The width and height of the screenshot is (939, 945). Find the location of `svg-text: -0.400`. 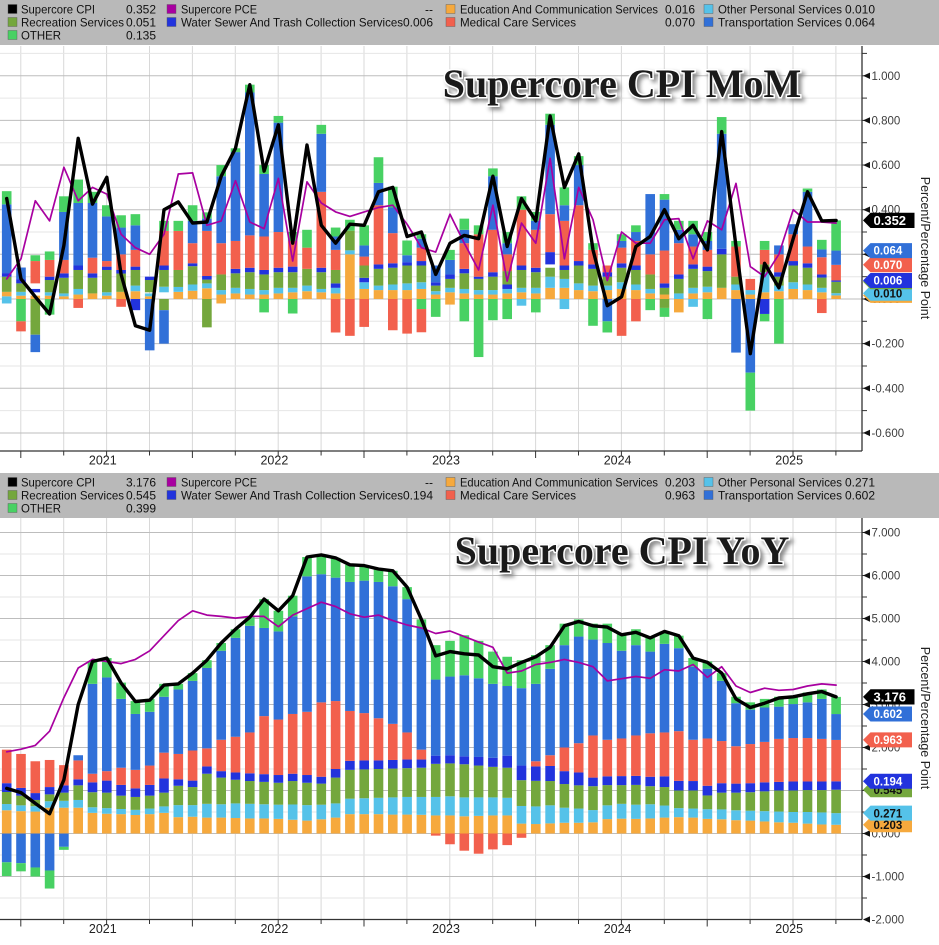

svg-text: -0.400 is located at coordinates (888, 389).